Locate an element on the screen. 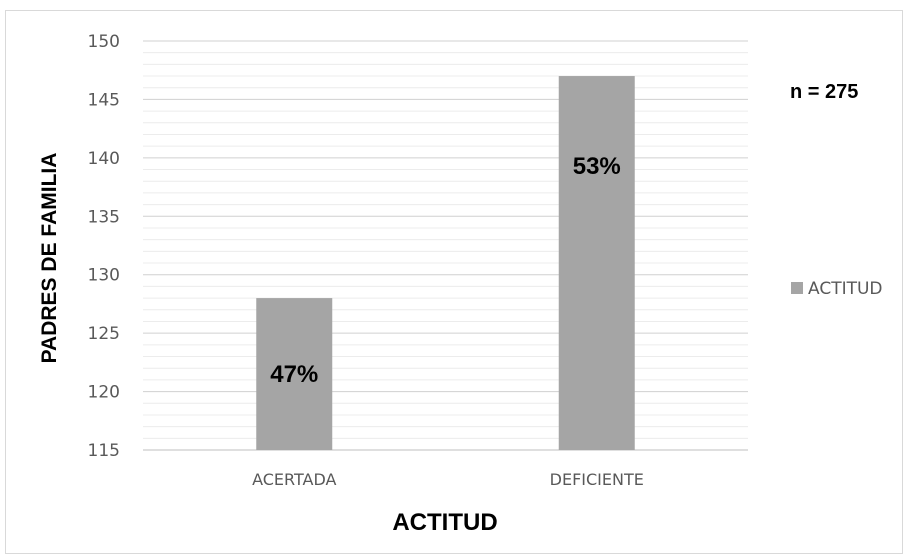 Image resolution: width=909 pixels, height=559 pixels. x-tick-label: DEFICIENTE is located at coordinates (597, 479).